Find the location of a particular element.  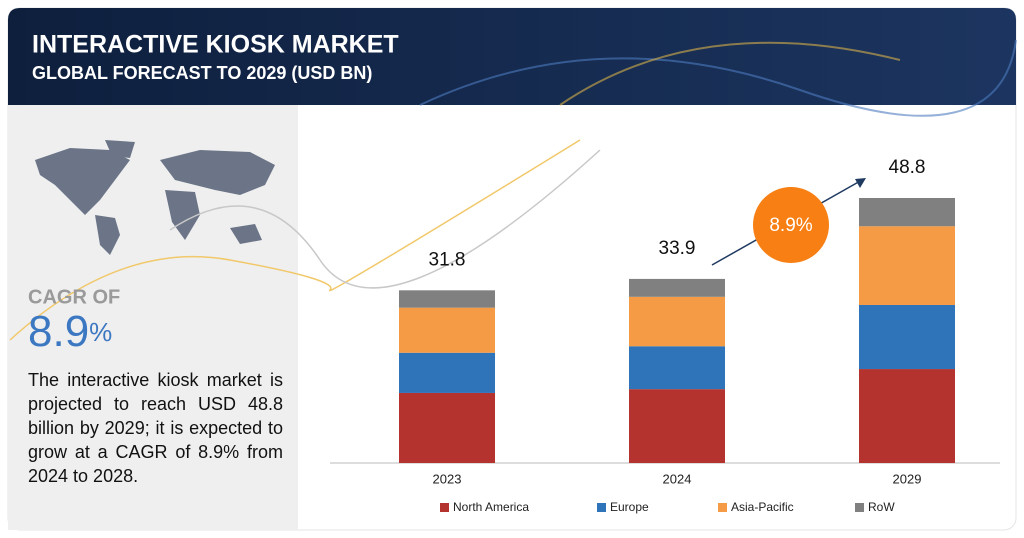

subtitle: GLOBAL FORECAST TO 2029 (USD BN) is located at coordinates (202, 73).